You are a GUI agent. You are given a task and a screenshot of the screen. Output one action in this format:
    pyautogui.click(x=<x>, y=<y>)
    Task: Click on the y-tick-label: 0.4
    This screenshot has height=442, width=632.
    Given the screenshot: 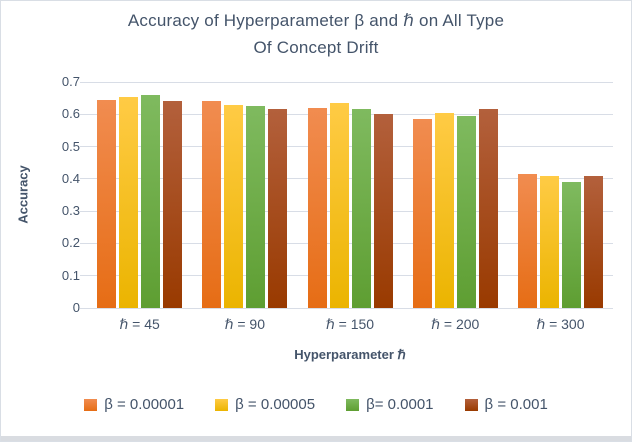 What is the action you would take?
    pyautogui.click(x=70, y=178)
    